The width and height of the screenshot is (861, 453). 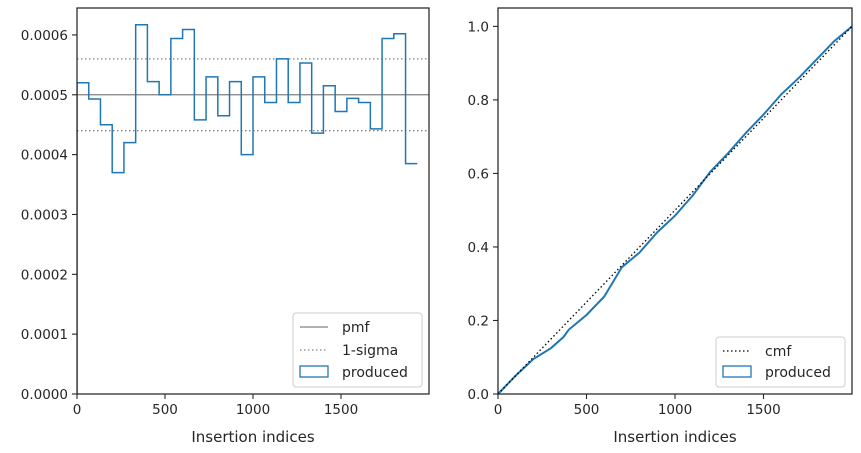 What do you see at coordinates (44, 36) in the screenshot?
I see `y-tick-label: 0.0006` at bounding box center [44, 36].